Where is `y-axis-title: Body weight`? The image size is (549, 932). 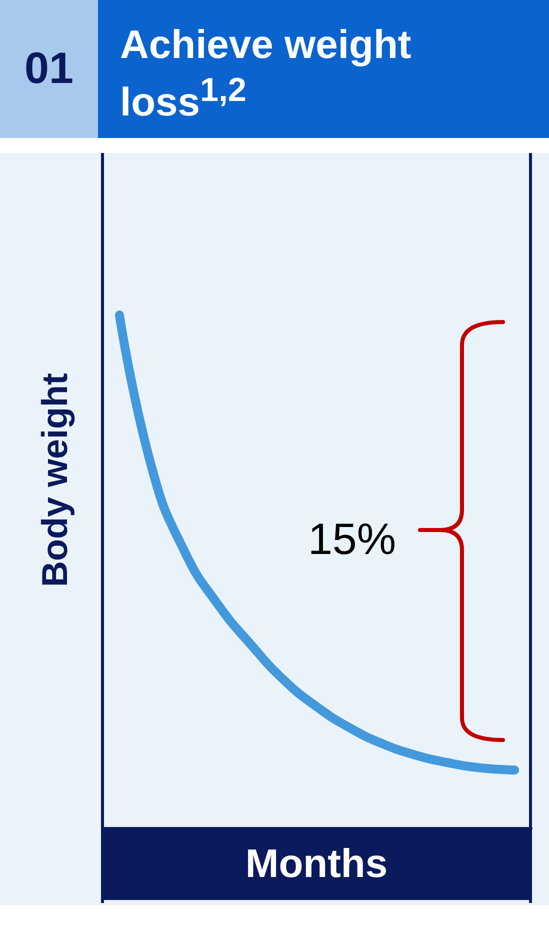
y-axis-title: Body weight is located at coordinates (55, 480).